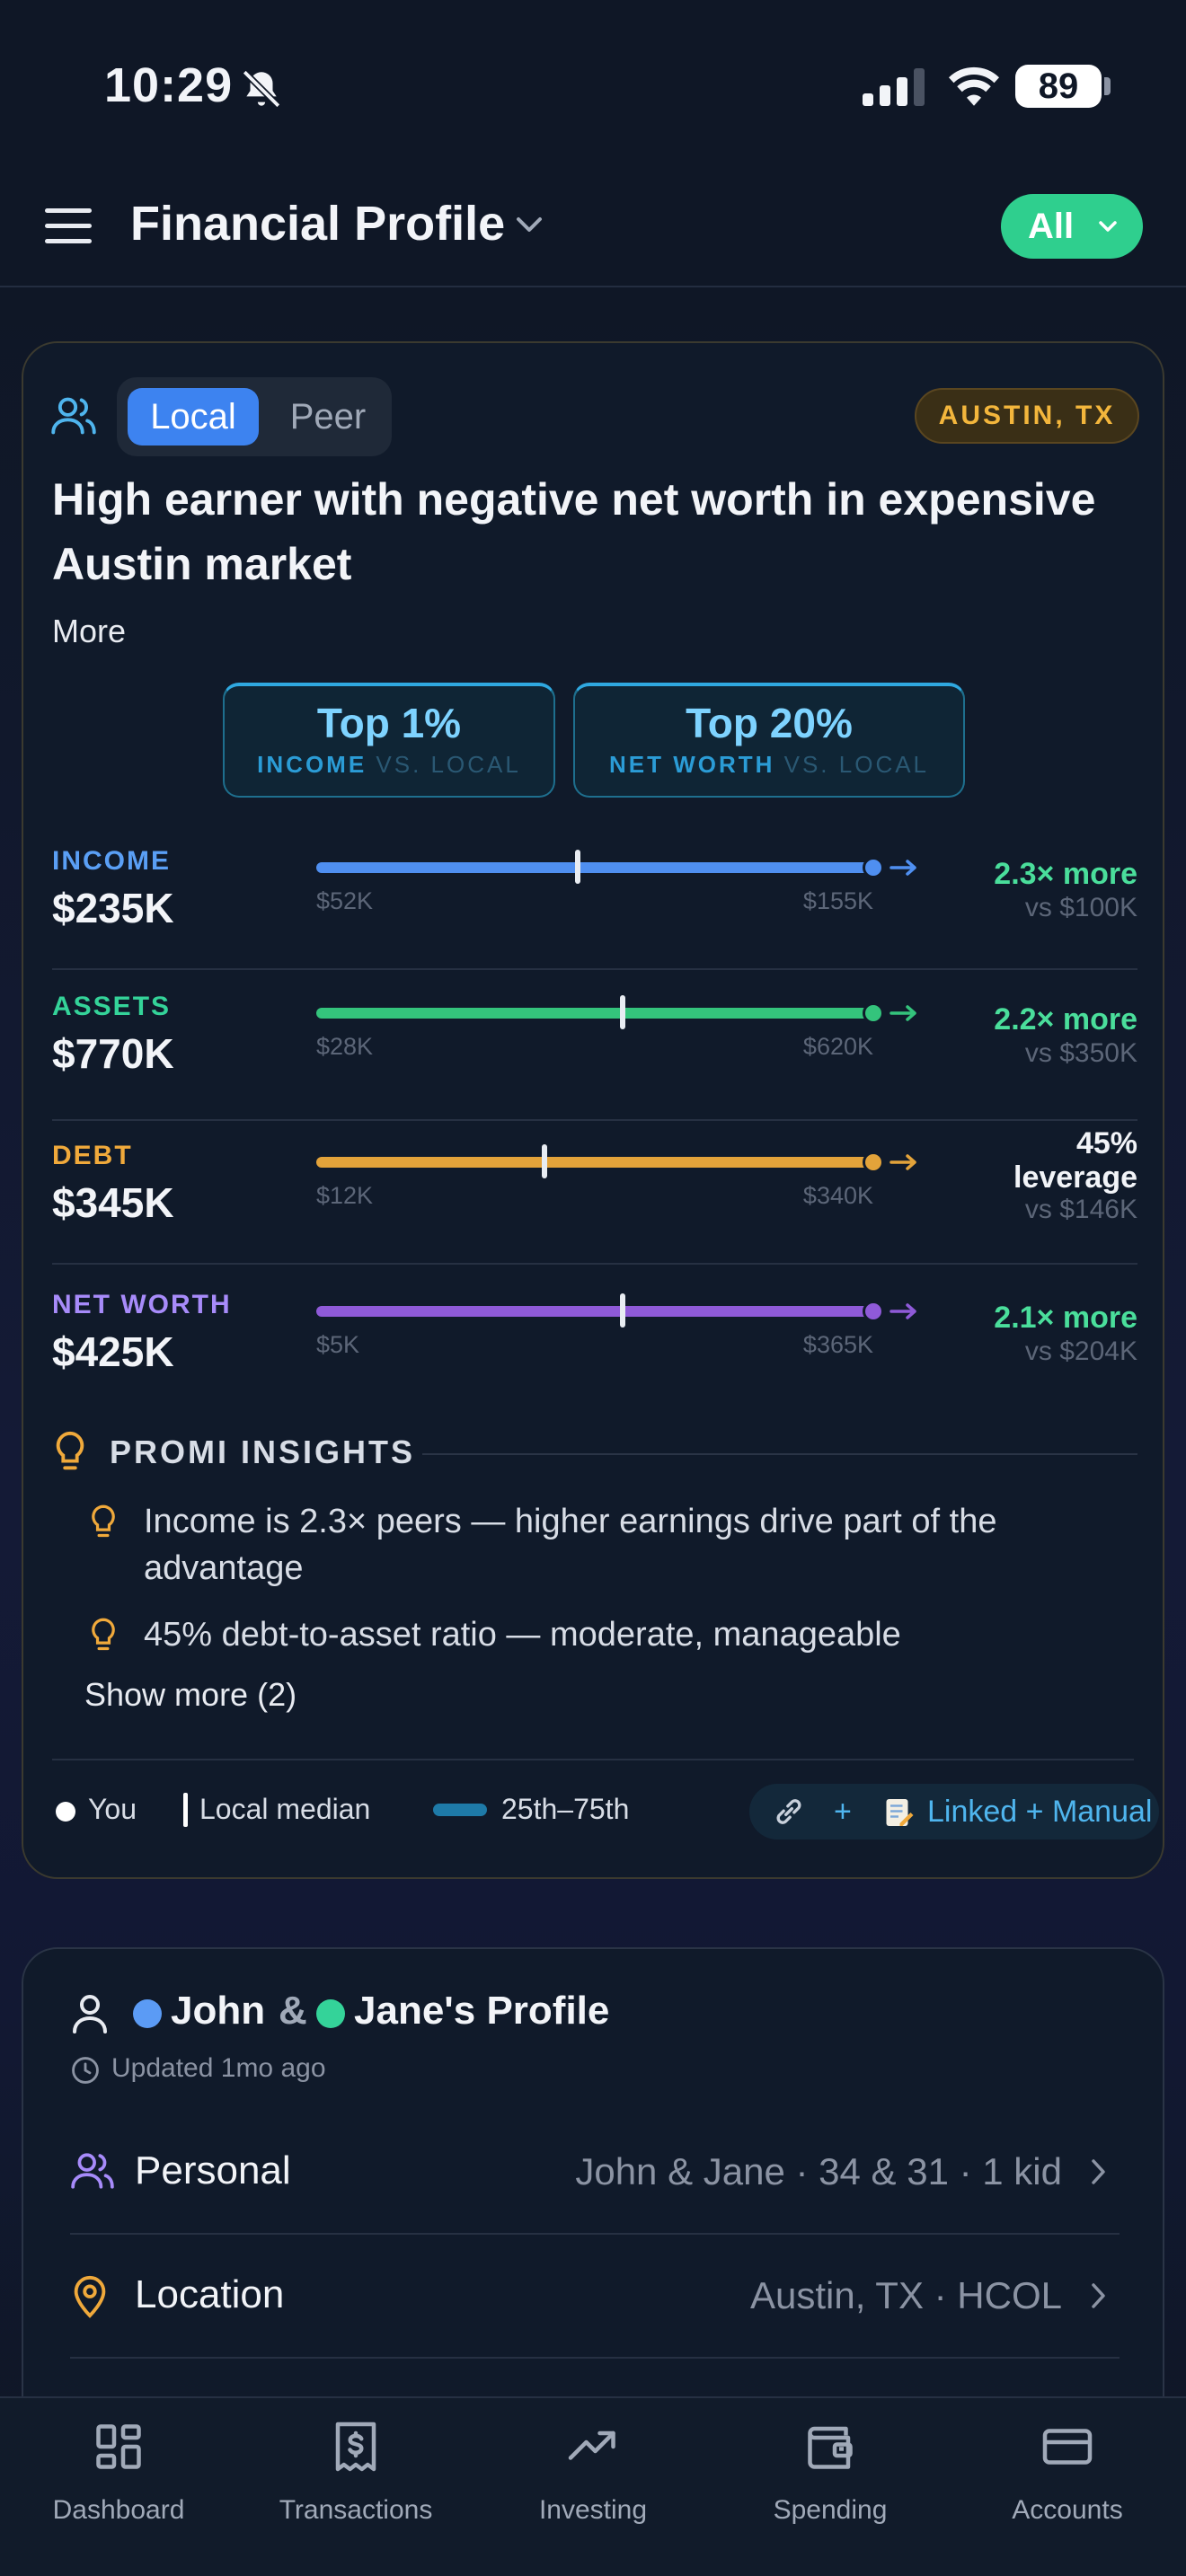 The width and height of the screenshot is (1186, 2576). I want to click on row-value: John & Jane · 34 & 31 · 1 kid, so click(818, 2171).